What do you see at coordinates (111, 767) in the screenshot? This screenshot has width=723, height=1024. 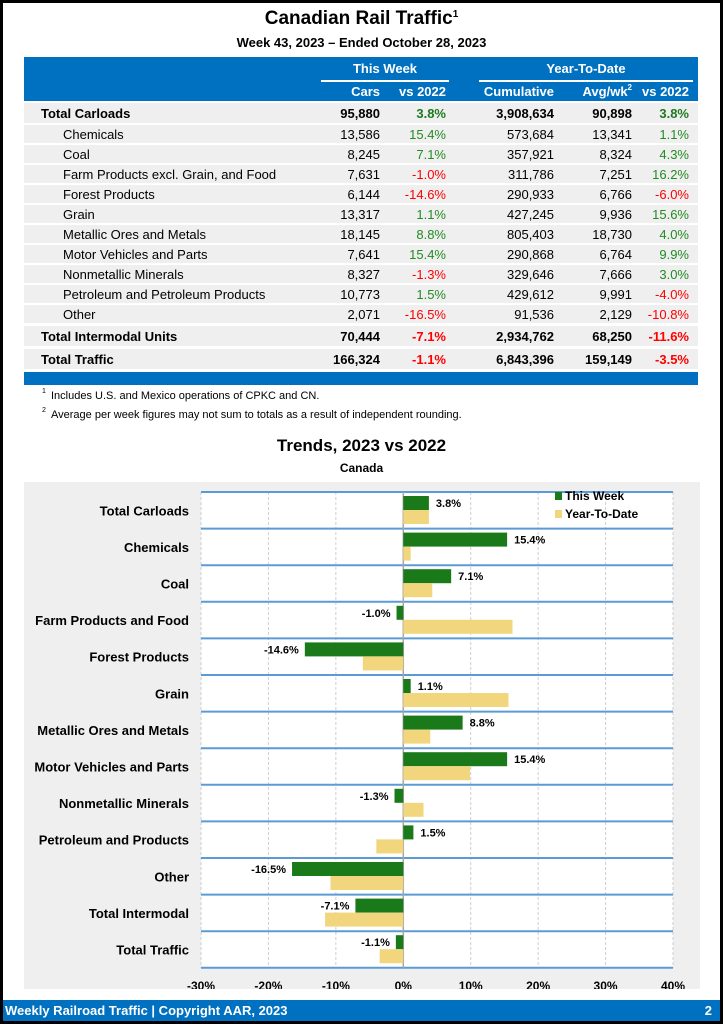 I see `category-label: Motor Vehicles and Parts` at bounding box center [111, 767].